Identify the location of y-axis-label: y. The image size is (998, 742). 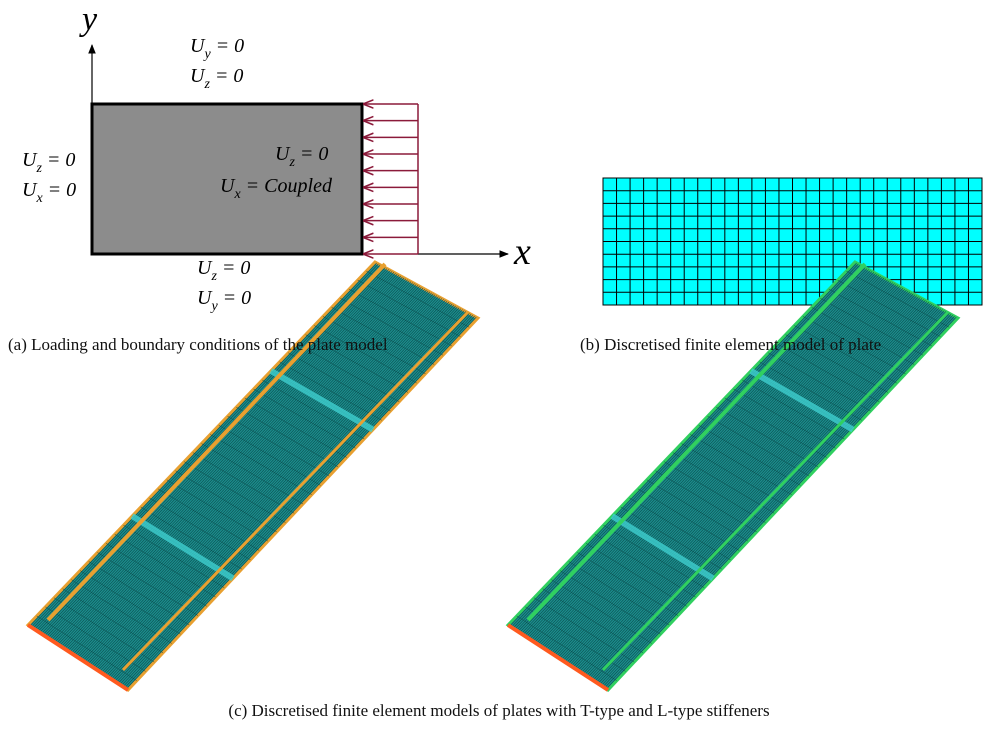
(88, 19).